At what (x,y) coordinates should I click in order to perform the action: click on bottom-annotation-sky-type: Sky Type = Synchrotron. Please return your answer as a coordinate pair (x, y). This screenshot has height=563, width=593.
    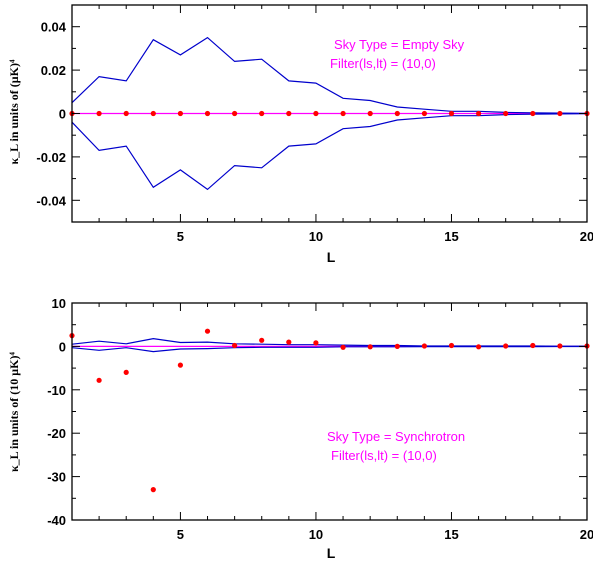
    Looking at the image, I should click on (396, 436).